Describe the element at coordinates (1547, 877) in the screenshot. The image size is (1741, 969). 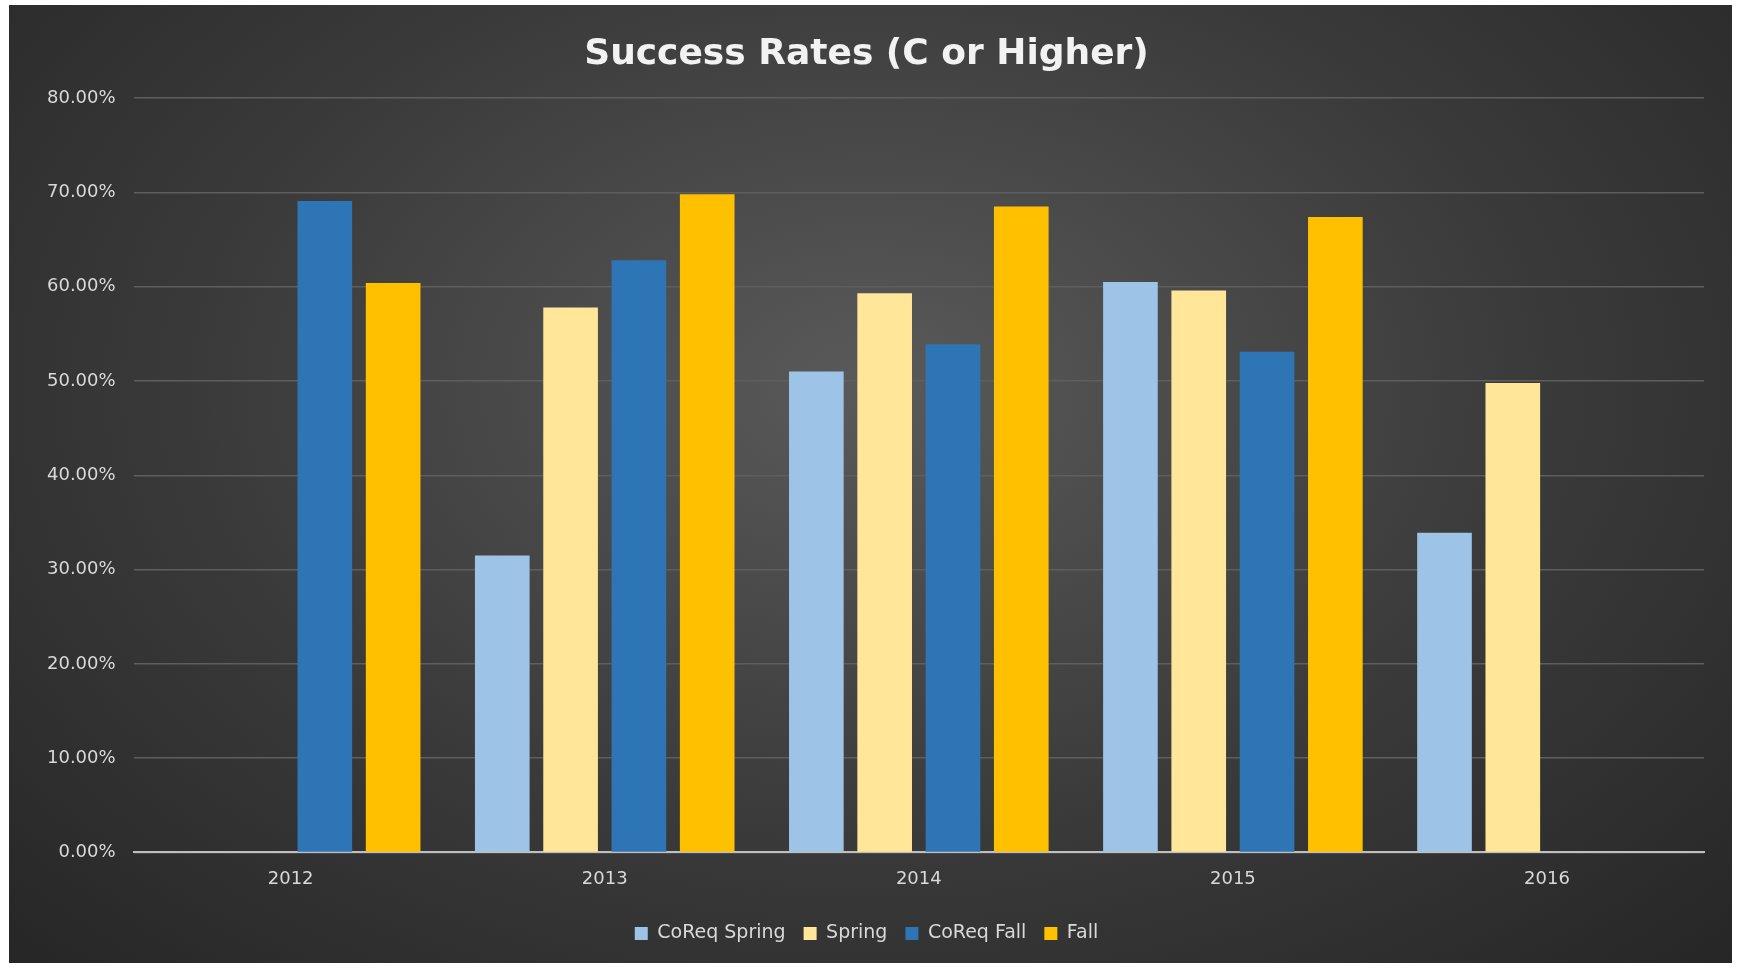
I see `x-tick-label: 2016` at that location.